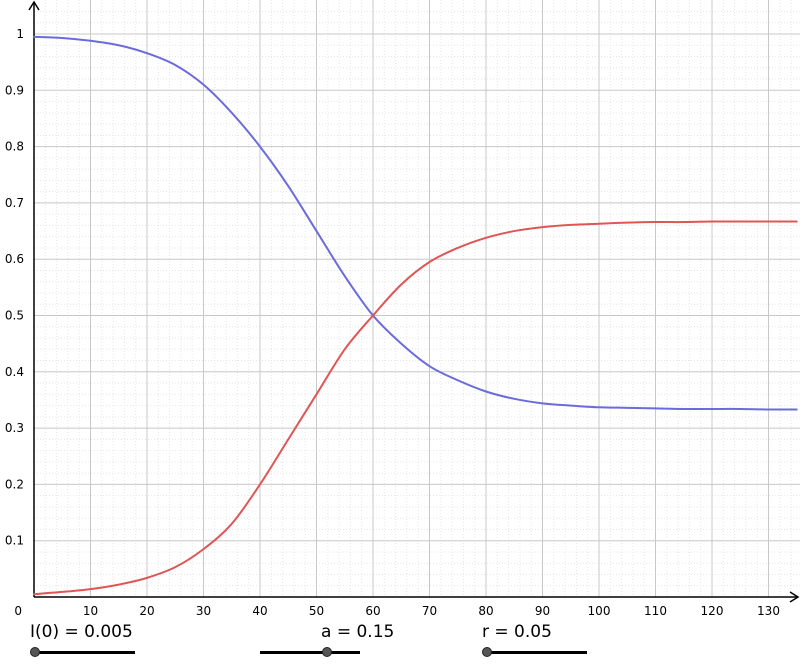 The image size is (800, 664). I want to click on x-tick-label: 70, so click(429, 611).